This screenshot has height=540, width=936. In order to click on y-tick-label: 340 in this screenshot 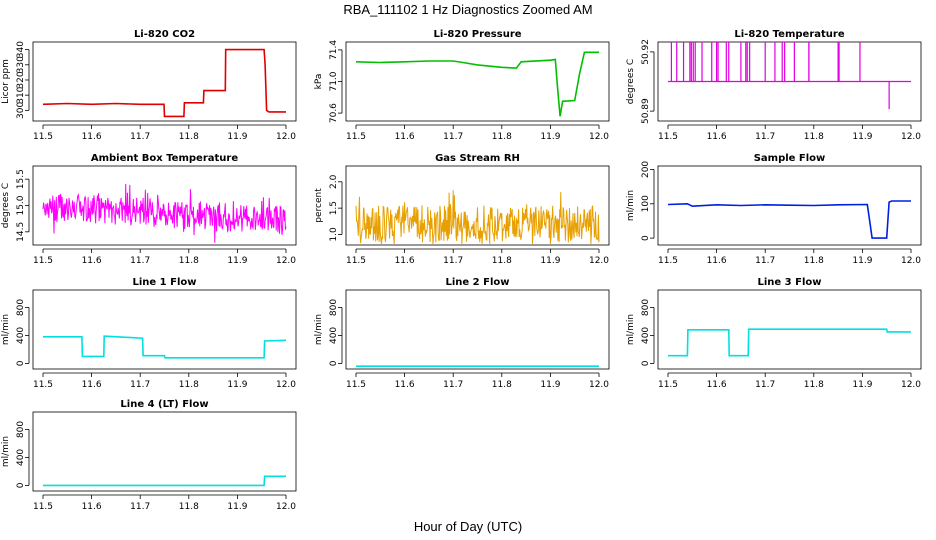, I will do `click(21, 49)`.